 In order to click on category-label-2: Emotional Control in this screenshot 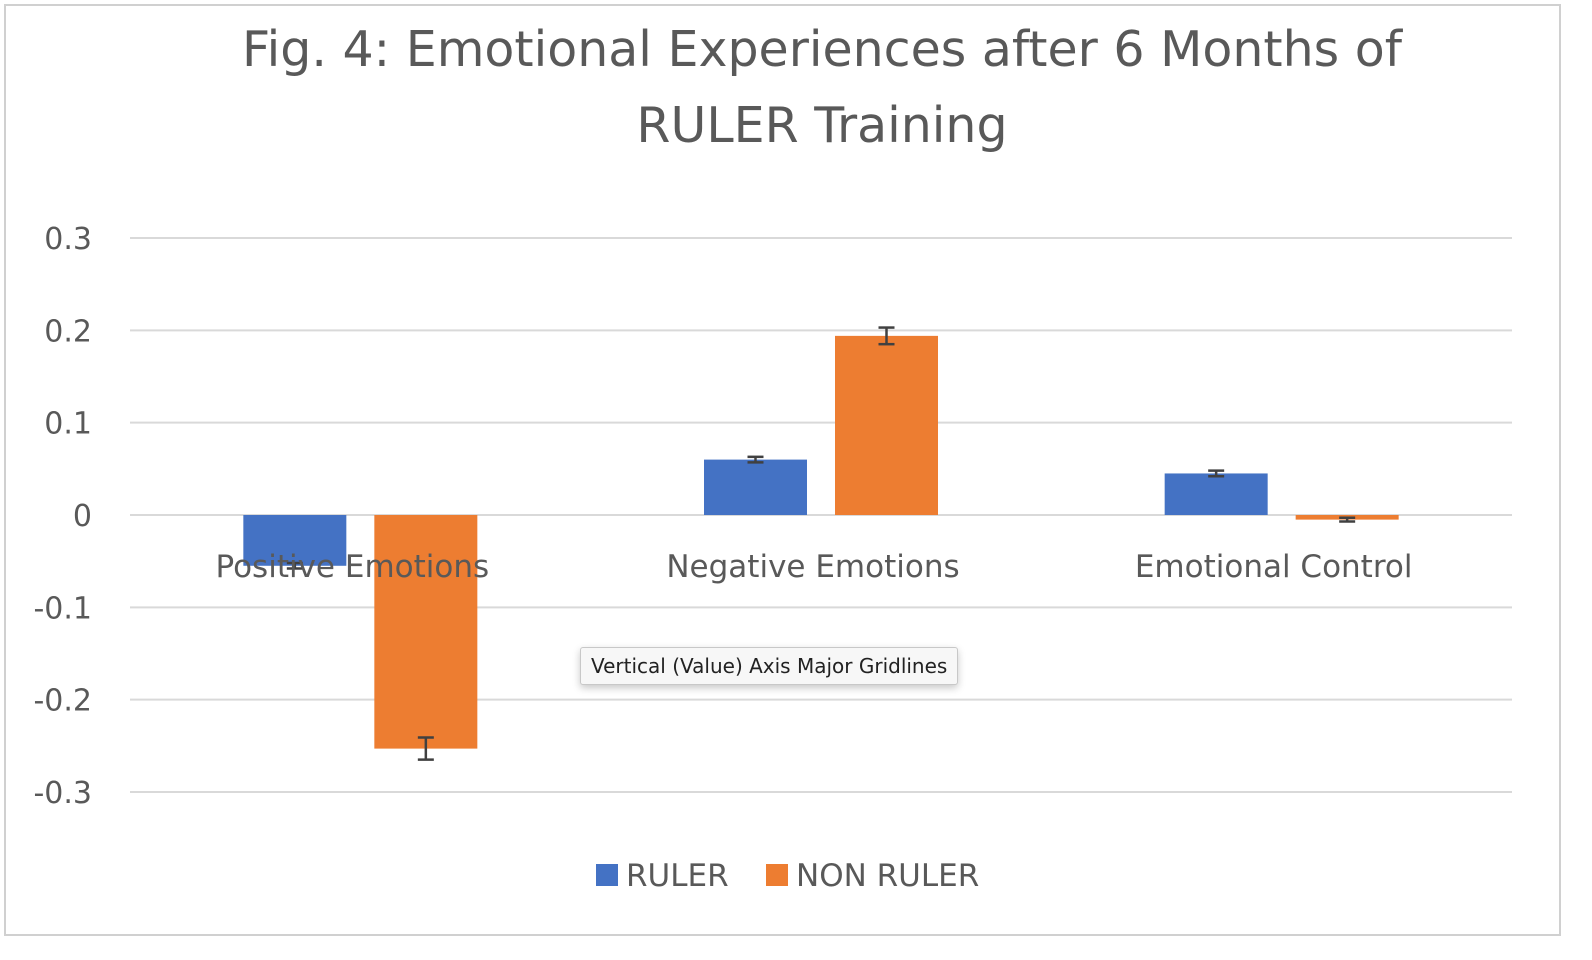, I will do `click(1274, 567)`.